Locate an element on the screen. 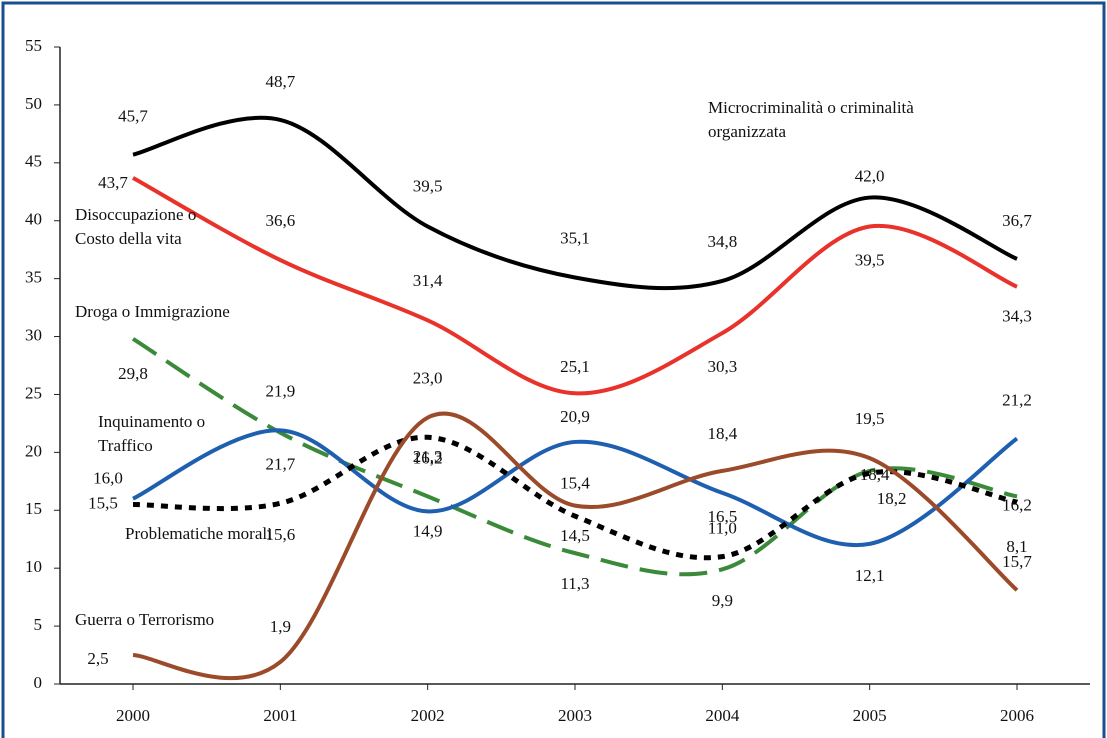 Image resolution: width=1107 pixels, height=738 pixels. data-label: 1,9 is located at coordinates (280, 626).